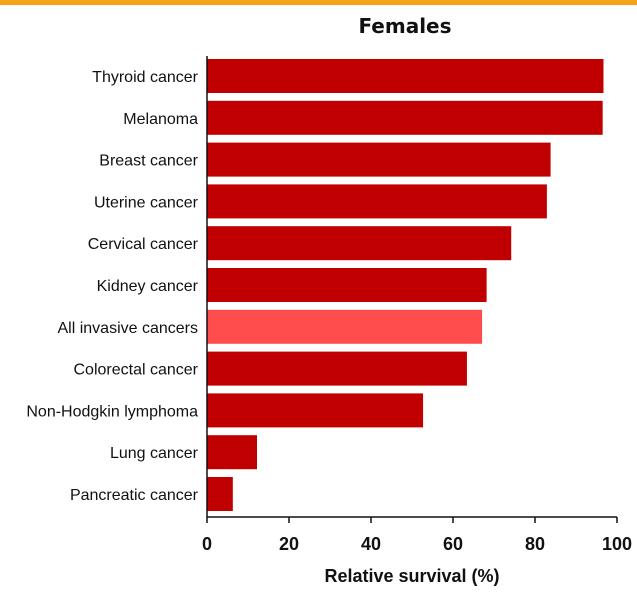 Image resolution: width=637 pixels, height=596 pixels. What do you see at coordinates (345, 326) in the screenshot?
I see `bar-all-invasive-cancers` at bounding box center [345, 326].